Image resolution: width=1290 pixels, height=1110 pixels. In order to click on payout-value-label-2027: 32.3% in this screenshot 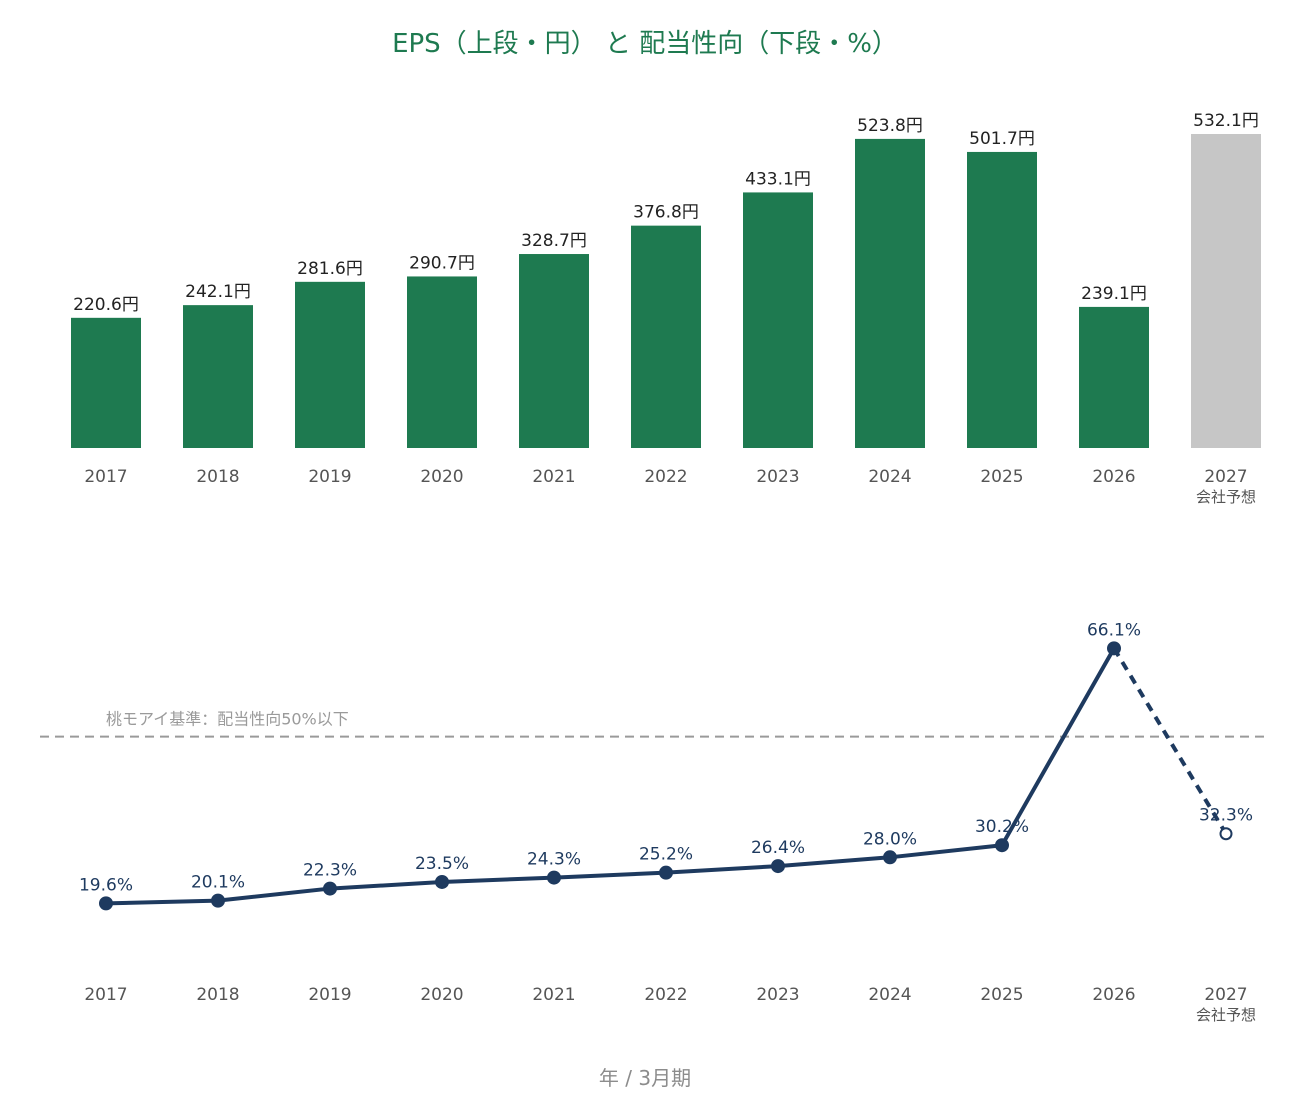, I will do `click(1226, 816)`.